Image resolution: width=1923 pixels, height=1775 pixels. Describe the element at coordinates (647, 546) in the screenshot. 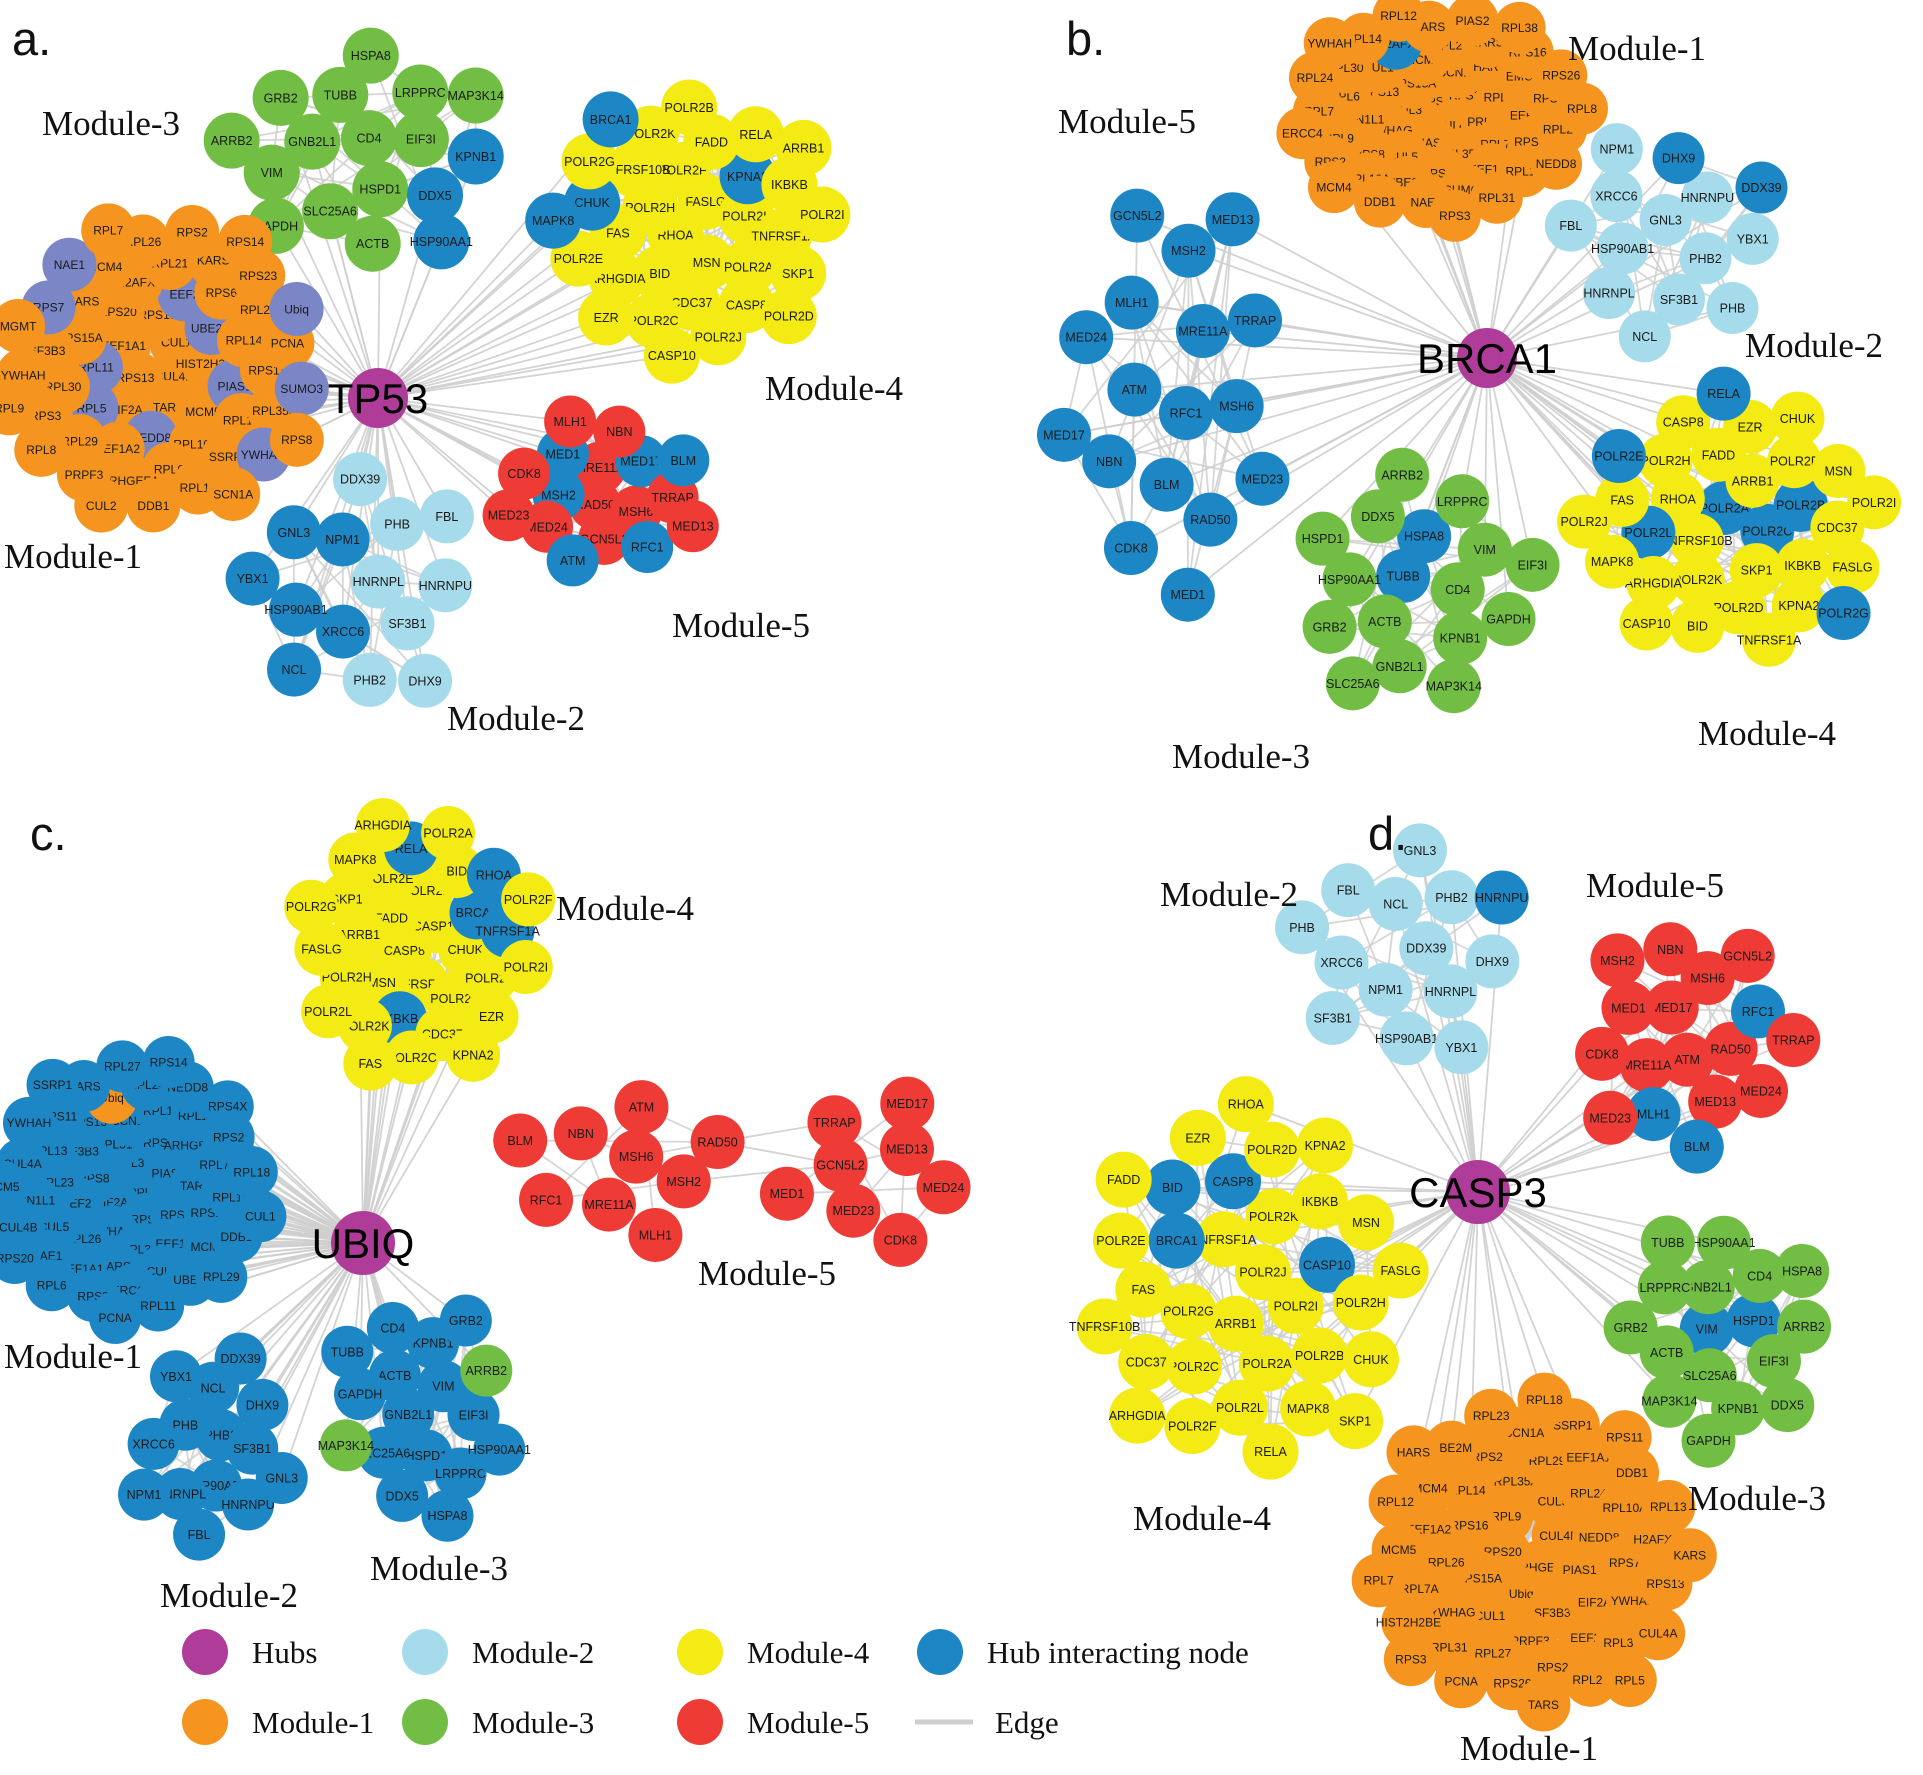

I see `node-RFC1` at that location.